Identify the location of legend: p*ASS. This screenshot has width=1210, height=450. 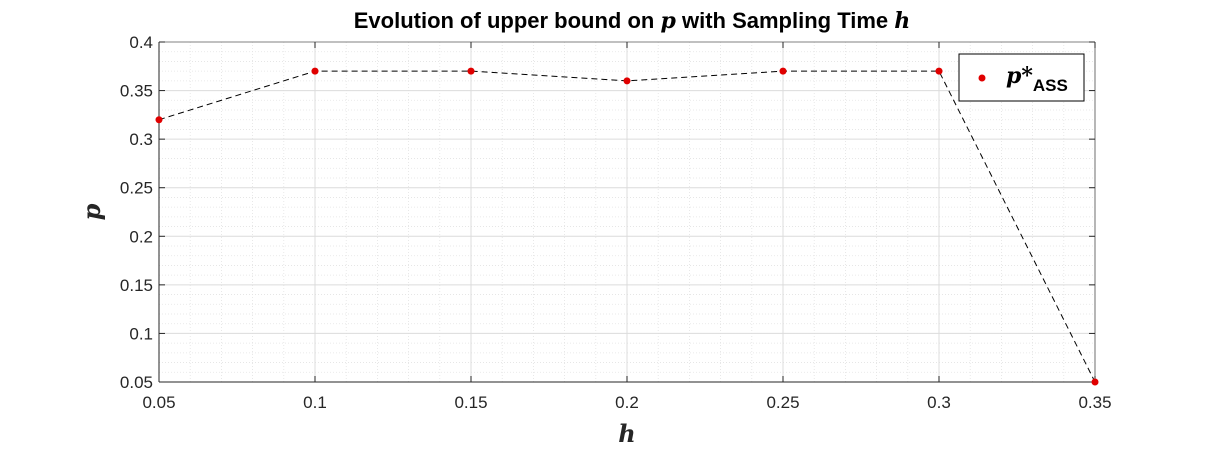
(1021, 77).